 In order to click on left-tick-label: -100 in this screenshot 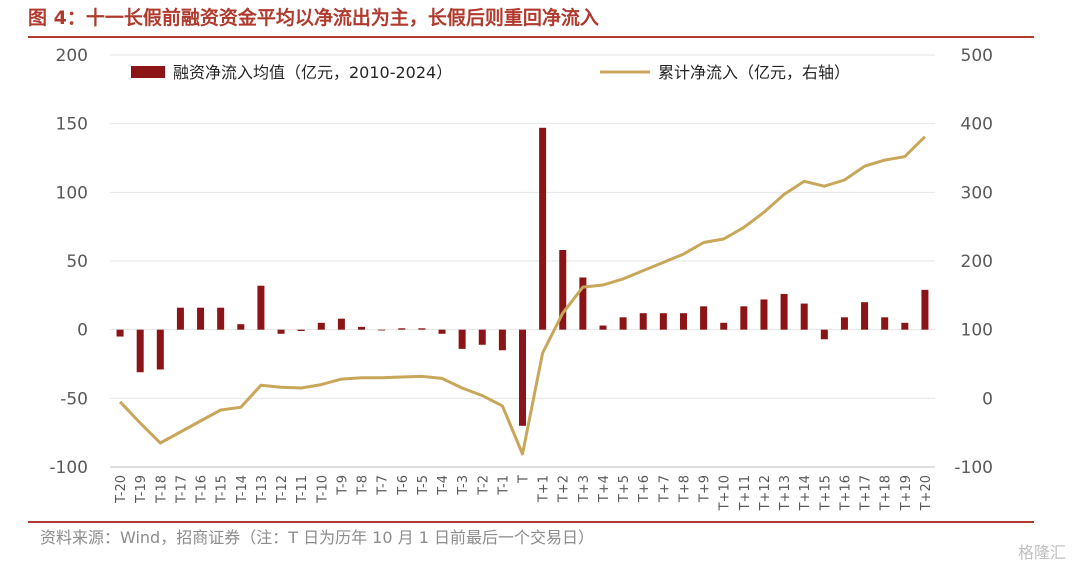, I will do `click(68, 468)`.